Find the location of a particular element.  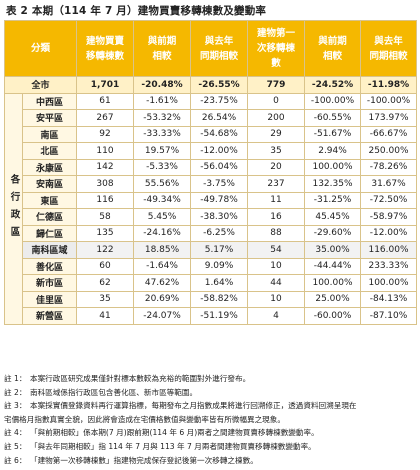

table-row: 永康區 142 -5.33% -56.04% 20 100.00% -78.26% is located at coordinates (211, 167).